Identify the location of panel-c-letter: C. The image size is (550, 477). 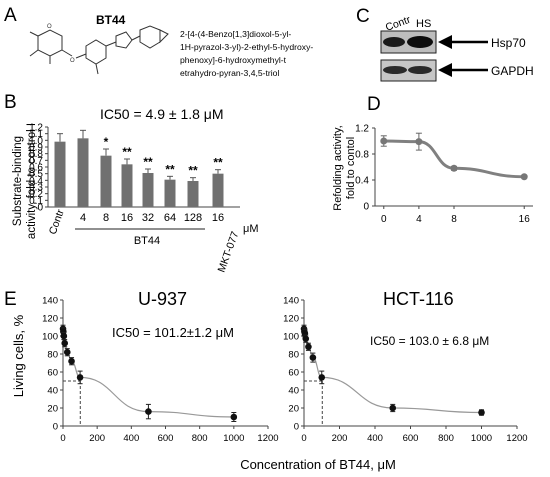
(363, 16).